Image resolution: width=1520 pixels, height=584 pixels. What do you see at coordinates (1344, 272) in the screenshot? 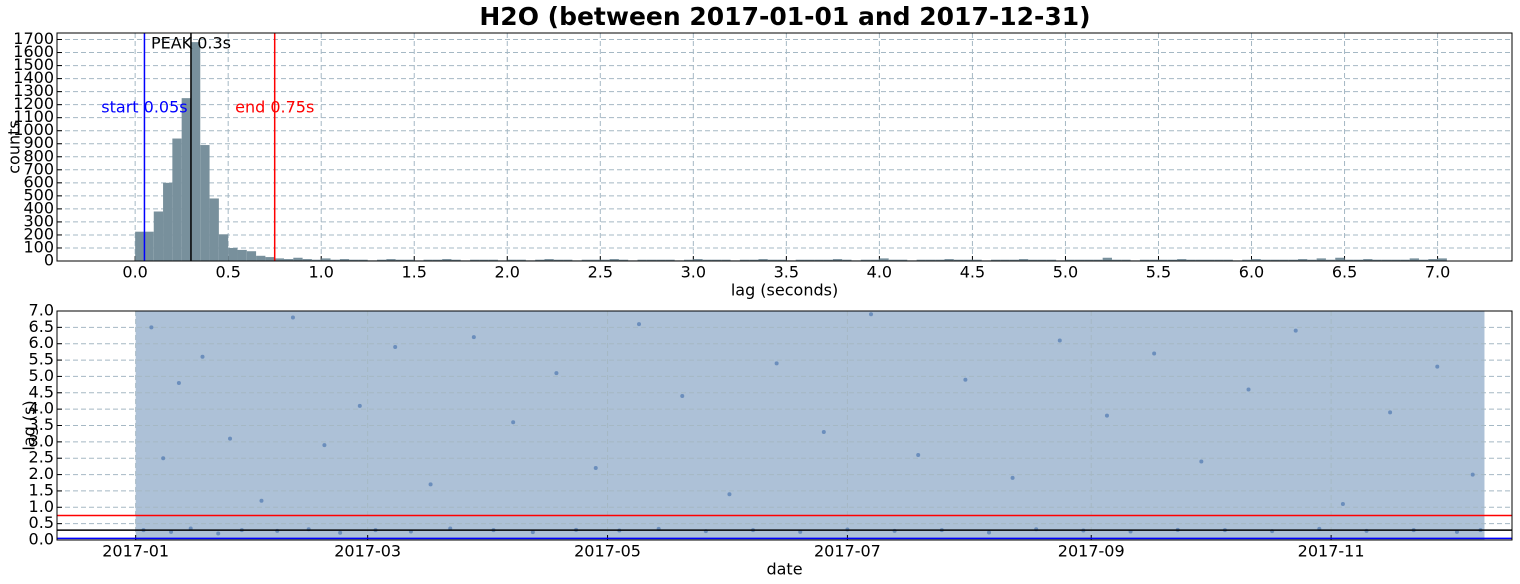
I see `x-tick-label: 6.5` at bounding box center [1344, 272].